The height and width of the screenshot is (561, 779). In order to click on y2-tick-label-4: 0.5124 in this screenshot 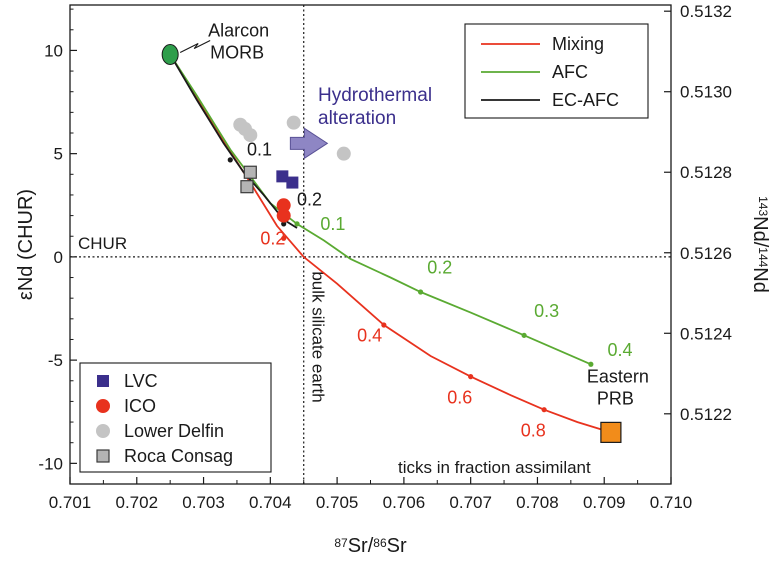, I will do `click(706, 333)`.